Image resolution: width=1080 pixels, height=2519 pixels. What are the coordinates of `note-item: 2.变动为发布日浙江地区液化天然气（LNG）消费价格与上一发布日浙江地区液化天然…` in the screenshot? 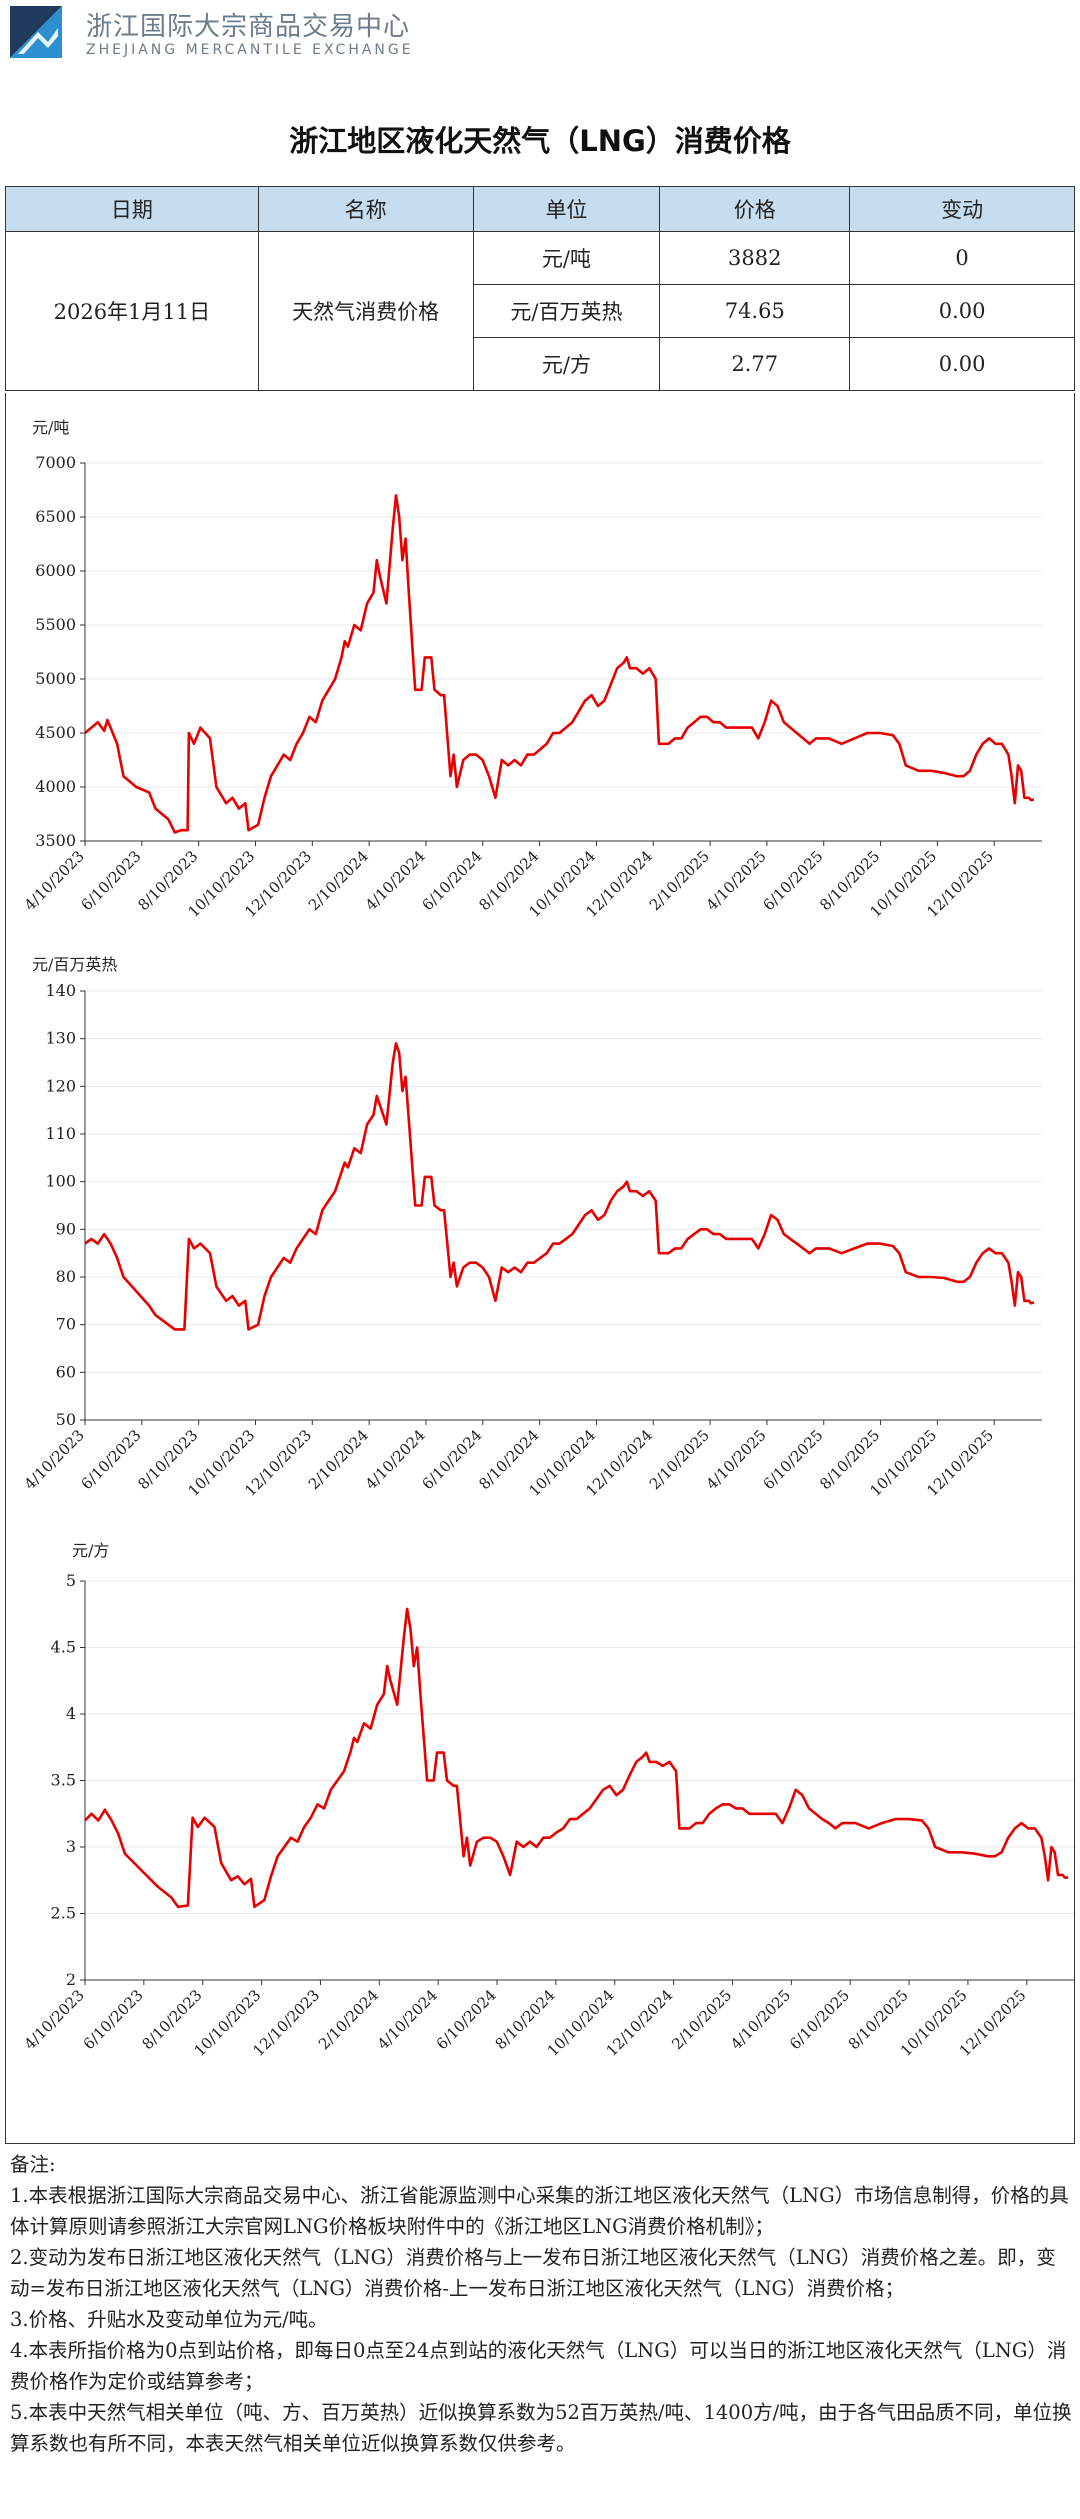 It's located at (533, 2273).